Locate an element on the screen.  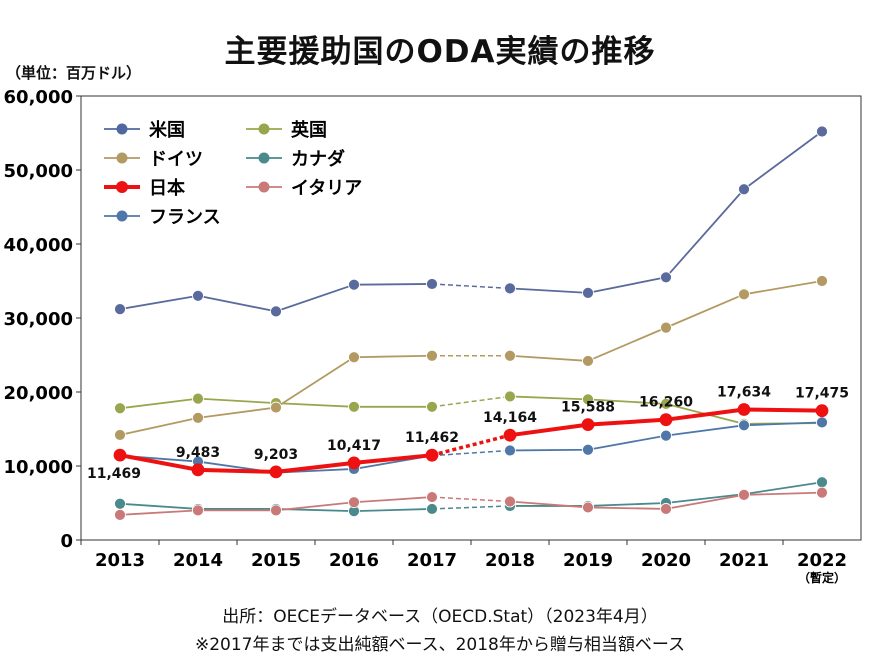
x-tick-label: 2016 is located at coordinates (354, 560).